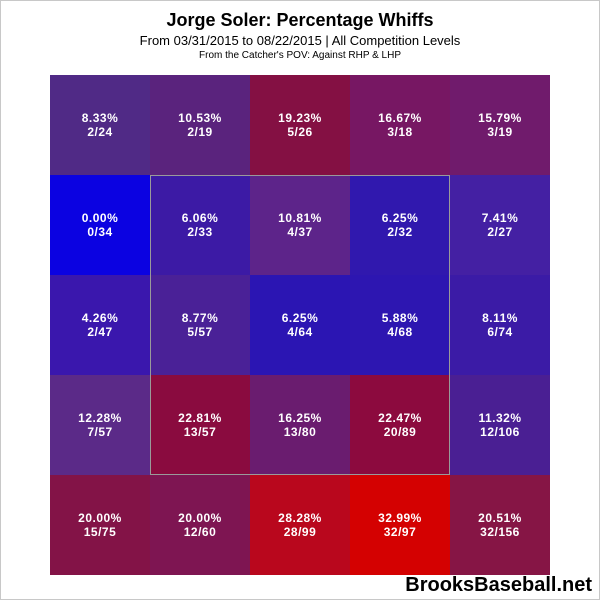 This screenshot has width=600, height=600. I want to click on chart-title: Jorge Soler: Percentage Whiffs, so click(300, 20).